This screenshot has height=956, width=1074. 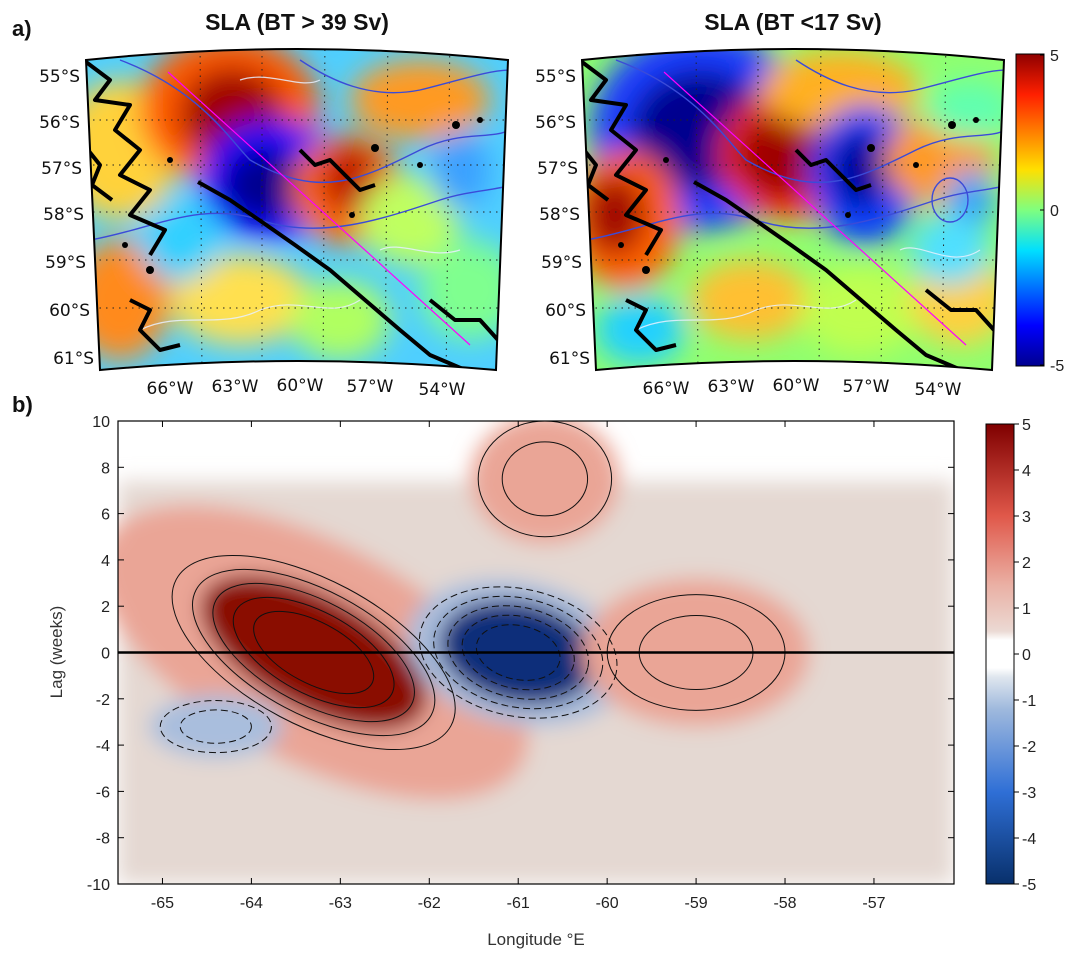 What do you see at coordinates (696, 903) in the screenshot?
I see `x-tick-label: -59` at bounding box center [696, 903].